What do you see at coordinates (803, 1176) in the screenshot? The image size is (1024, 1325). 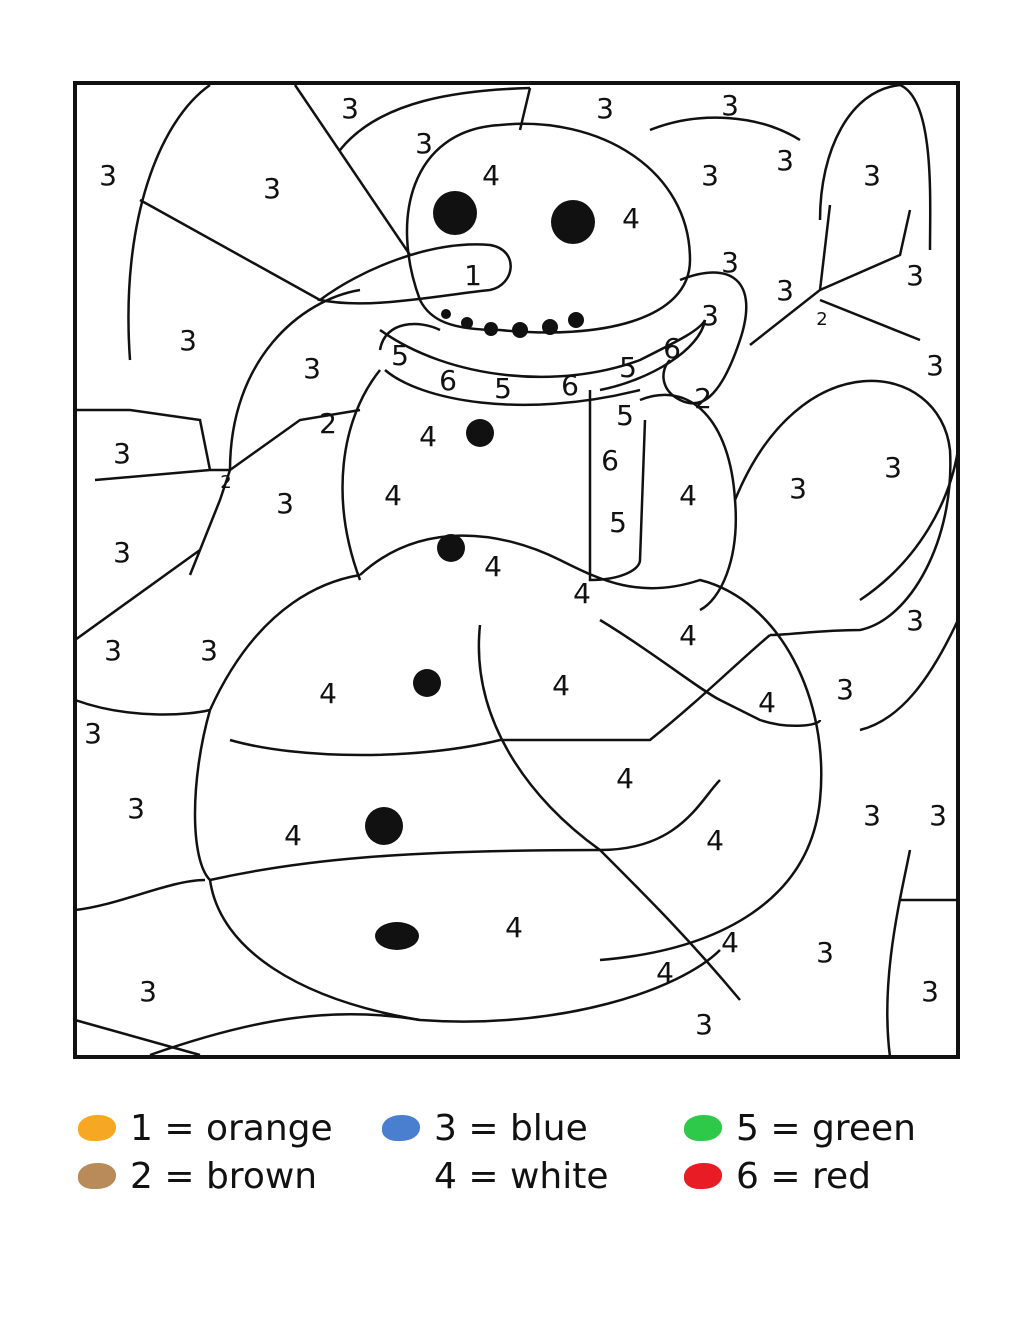 I see `legend-label: 6 = red` at bounding box center [803, 1176].